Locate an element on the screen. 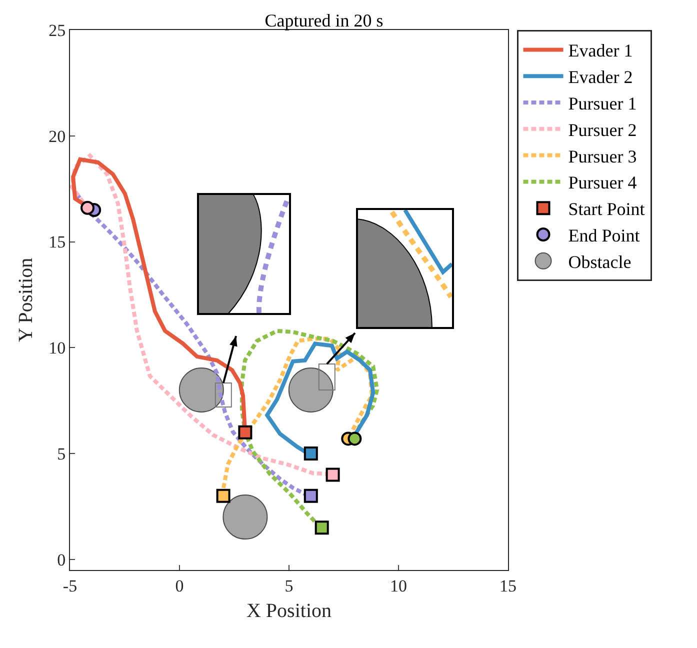 The width and height of the screenshot is (697, 648). x-tick-label: -5 is located at coordinates (70, 586).